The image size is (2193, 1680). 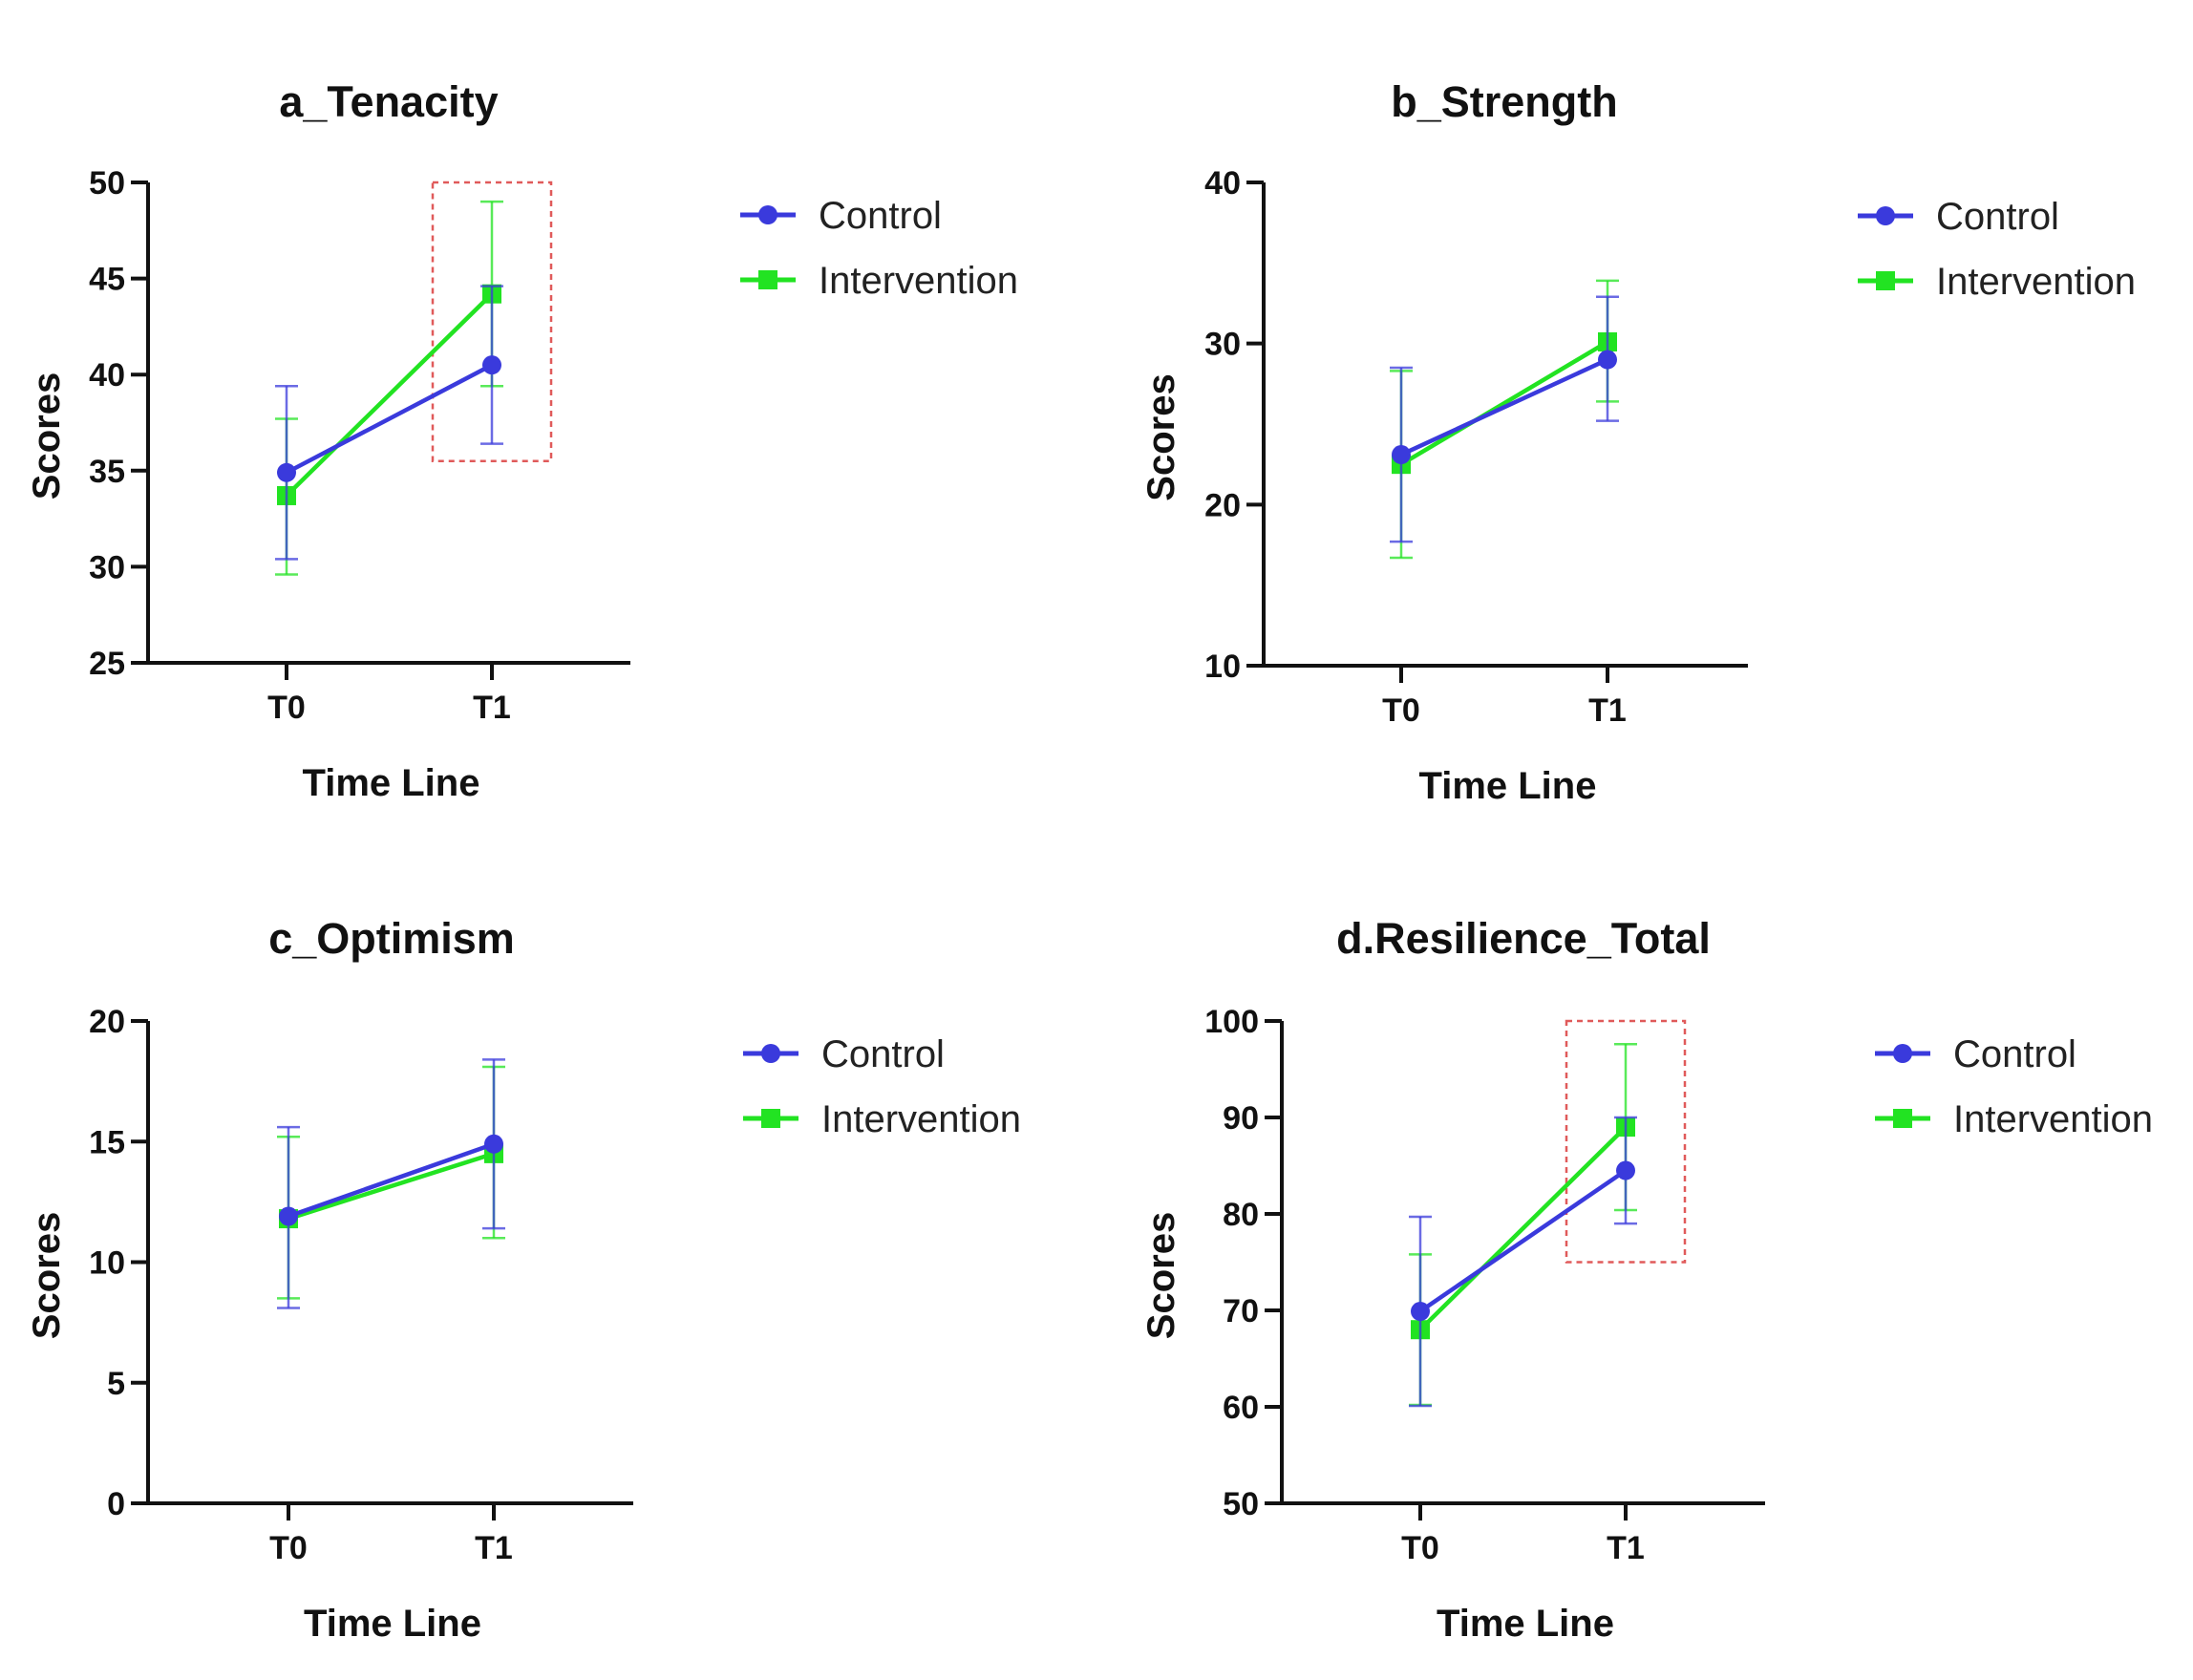 I want to click on y-tick-label: 100, so click(x=1232, y=1022).